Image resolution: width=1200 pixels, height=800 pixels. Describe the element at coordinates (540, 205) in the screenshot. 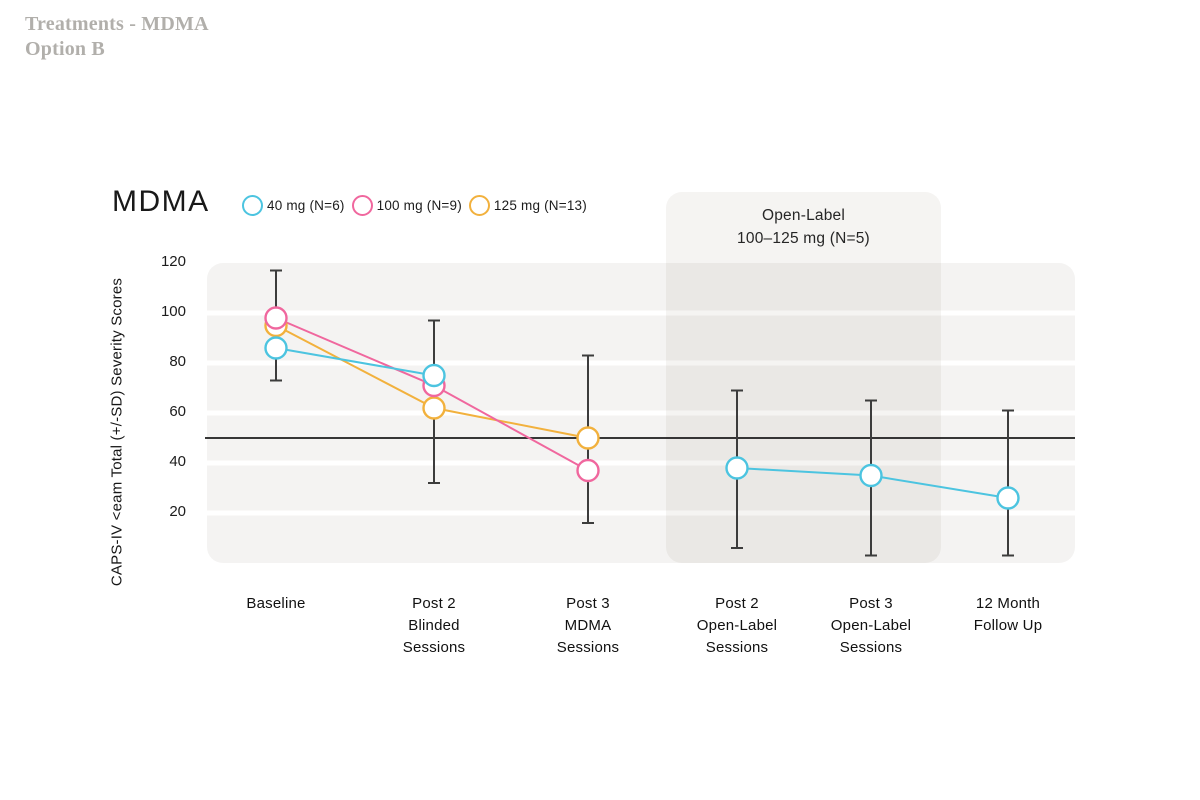

I see `legend-label: 125 mg (N=13)` at that location.